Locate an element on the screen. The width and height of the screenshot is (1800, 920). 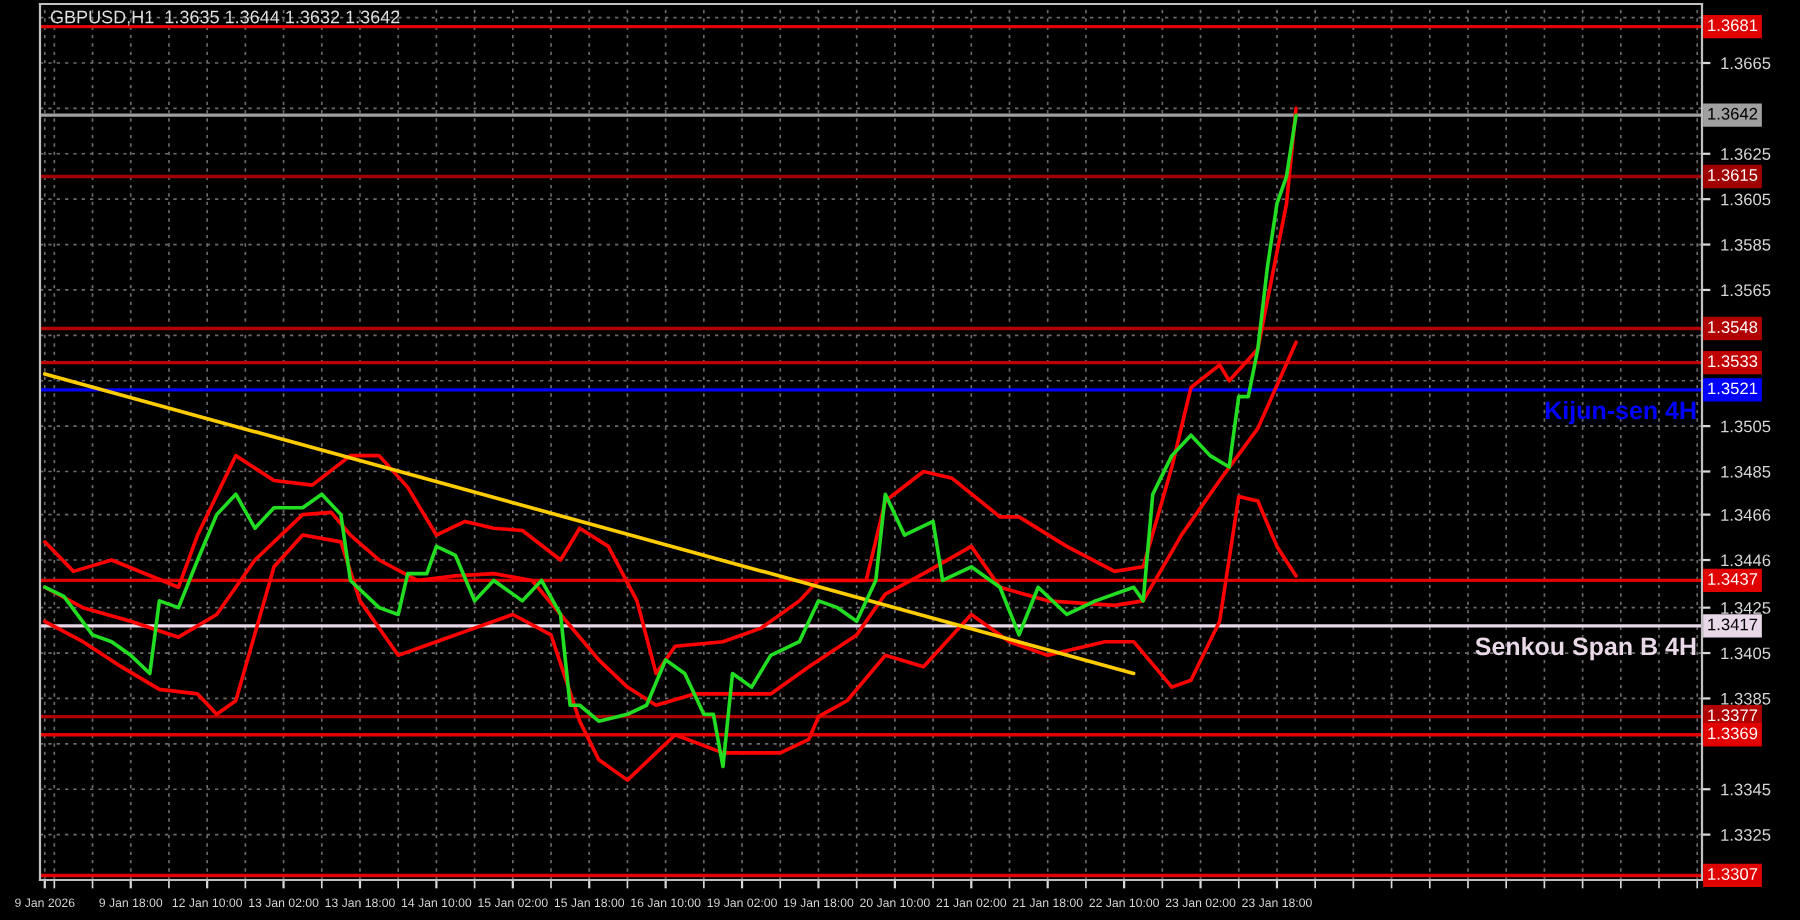
ref-line-label: 1.3377 is located at coordinates (1733, 715).